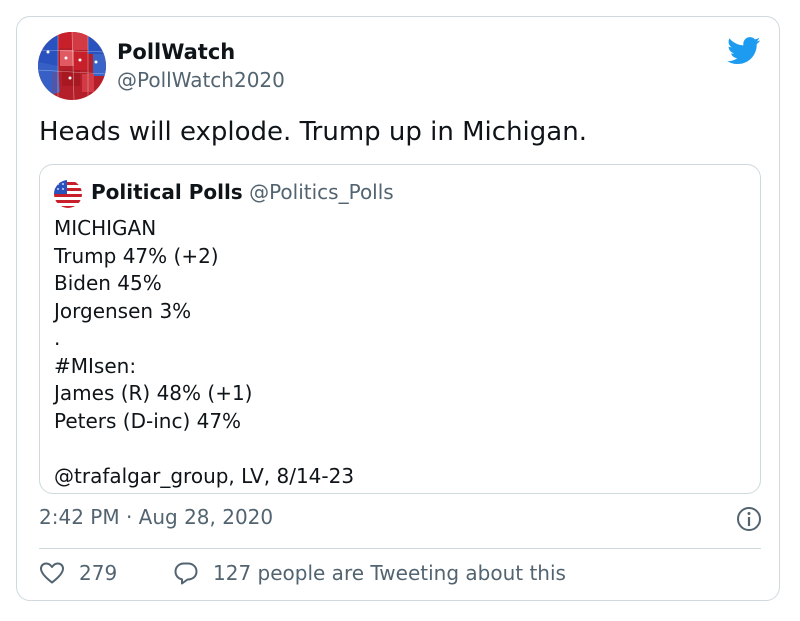 The width and height of the screenshot is (800, 621). I want to click on quoted-text-line: @trafalgar_group, LV, 8/14-23, so click(204, 475).